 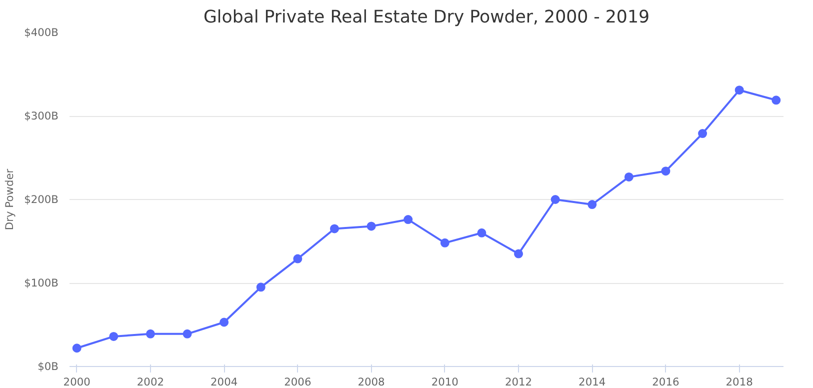 What do you see at coordinates (740, 382) in the screenshot?
I see `x-tick-label: 2018` at bounding box center [740, 382].